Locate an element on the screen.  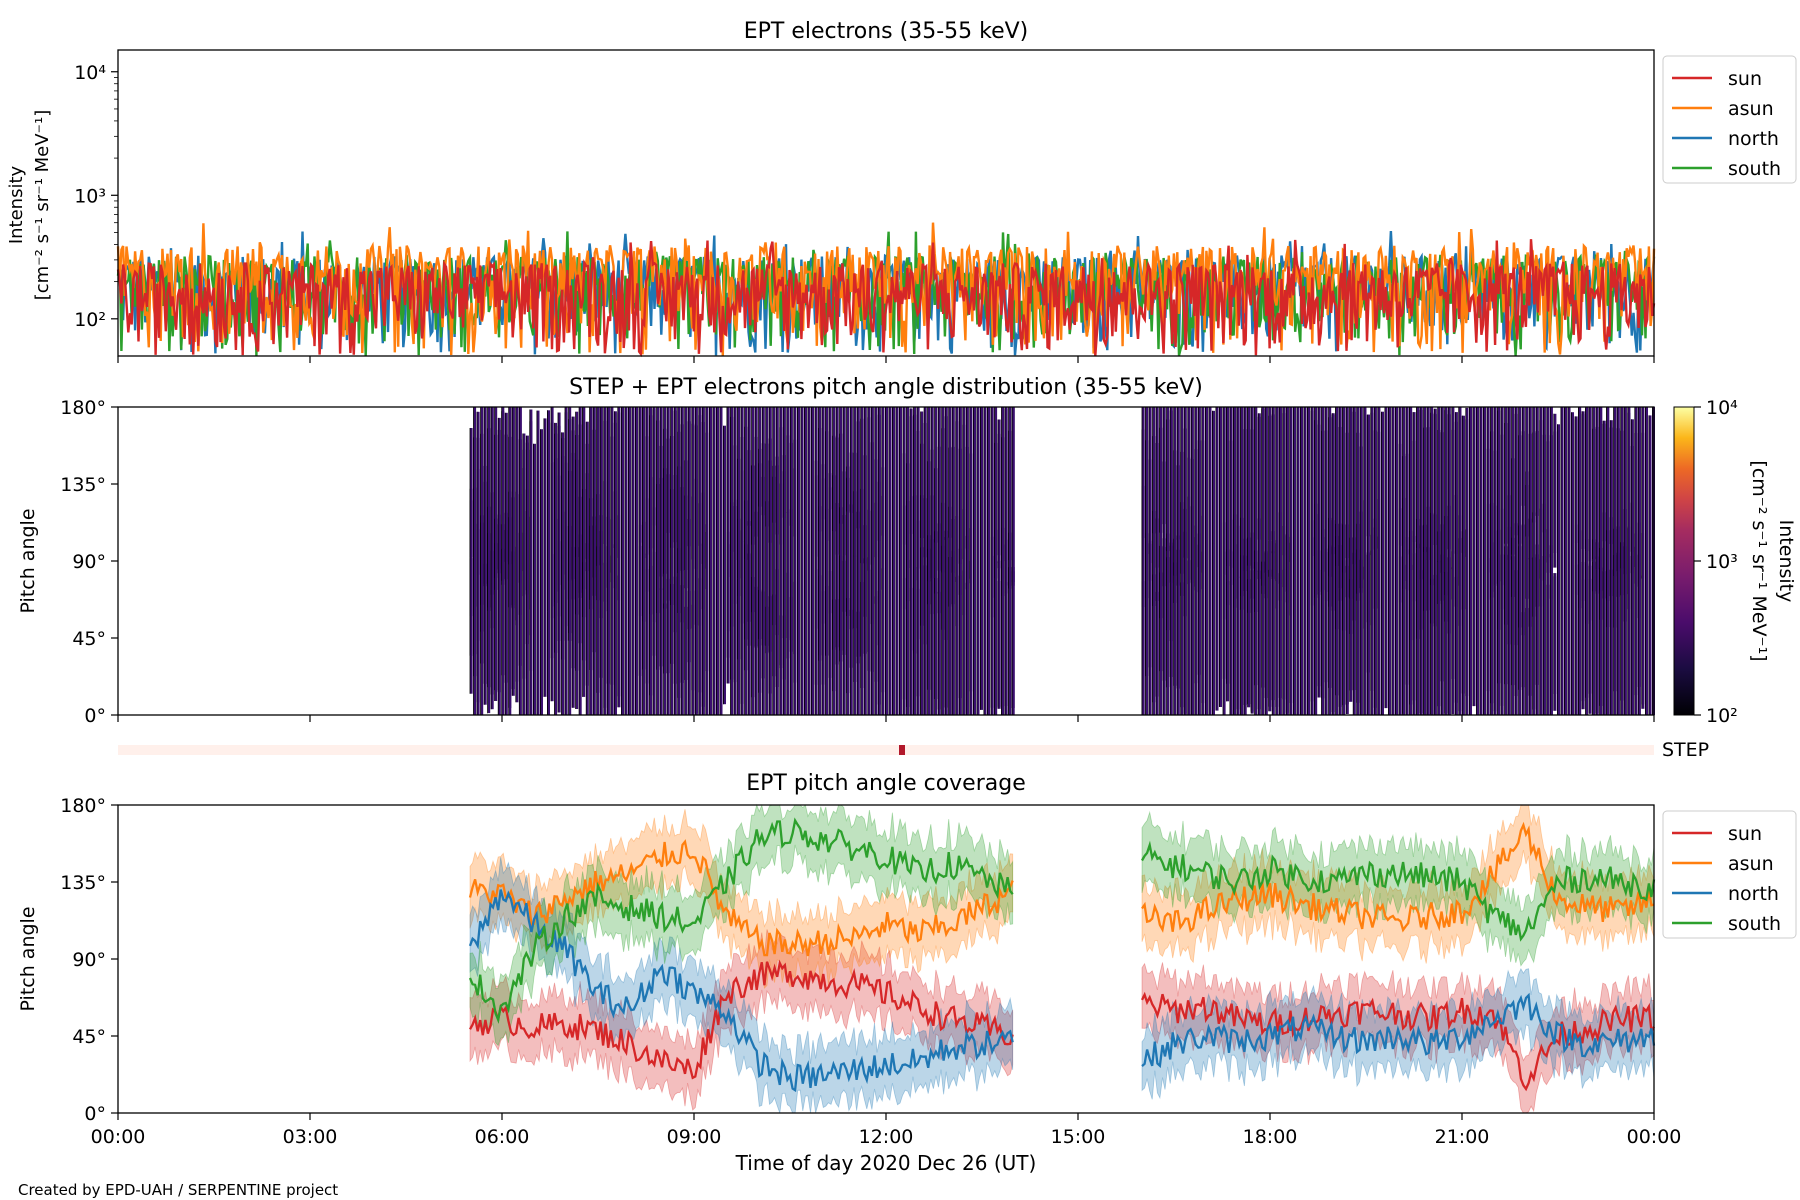
coverage-ytick-label: 90° is located at coordinates (89, 960).